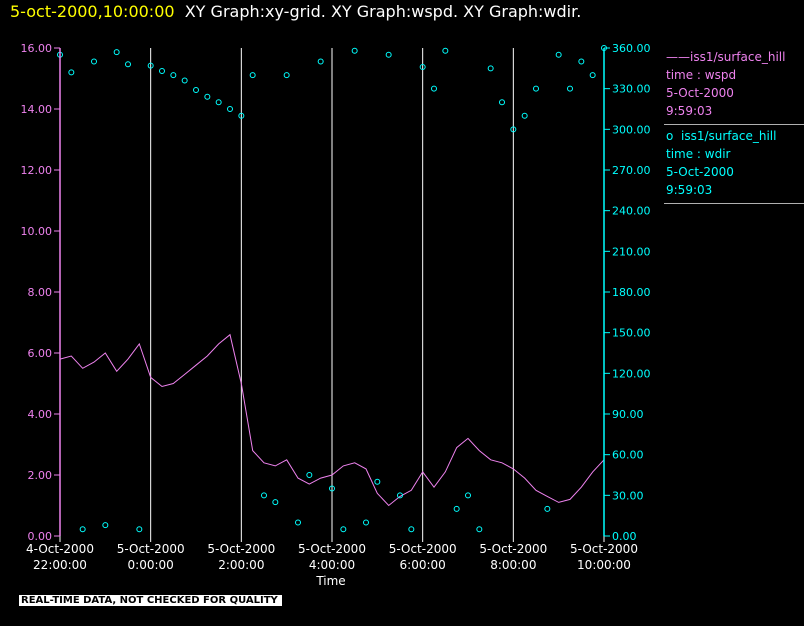 Image resolution: width=804 pixels, height=626 pixels. Describe the element at coordinates (698, 154) in the screenshot. I see `legend-wdir-variable: time : wdir` at that location.